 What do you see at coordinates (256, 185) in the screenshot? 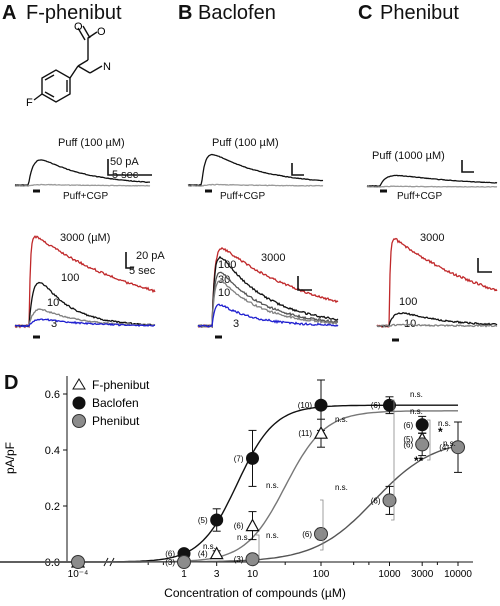
I see `cgp-trace-b` at bounding box center [256, 185].